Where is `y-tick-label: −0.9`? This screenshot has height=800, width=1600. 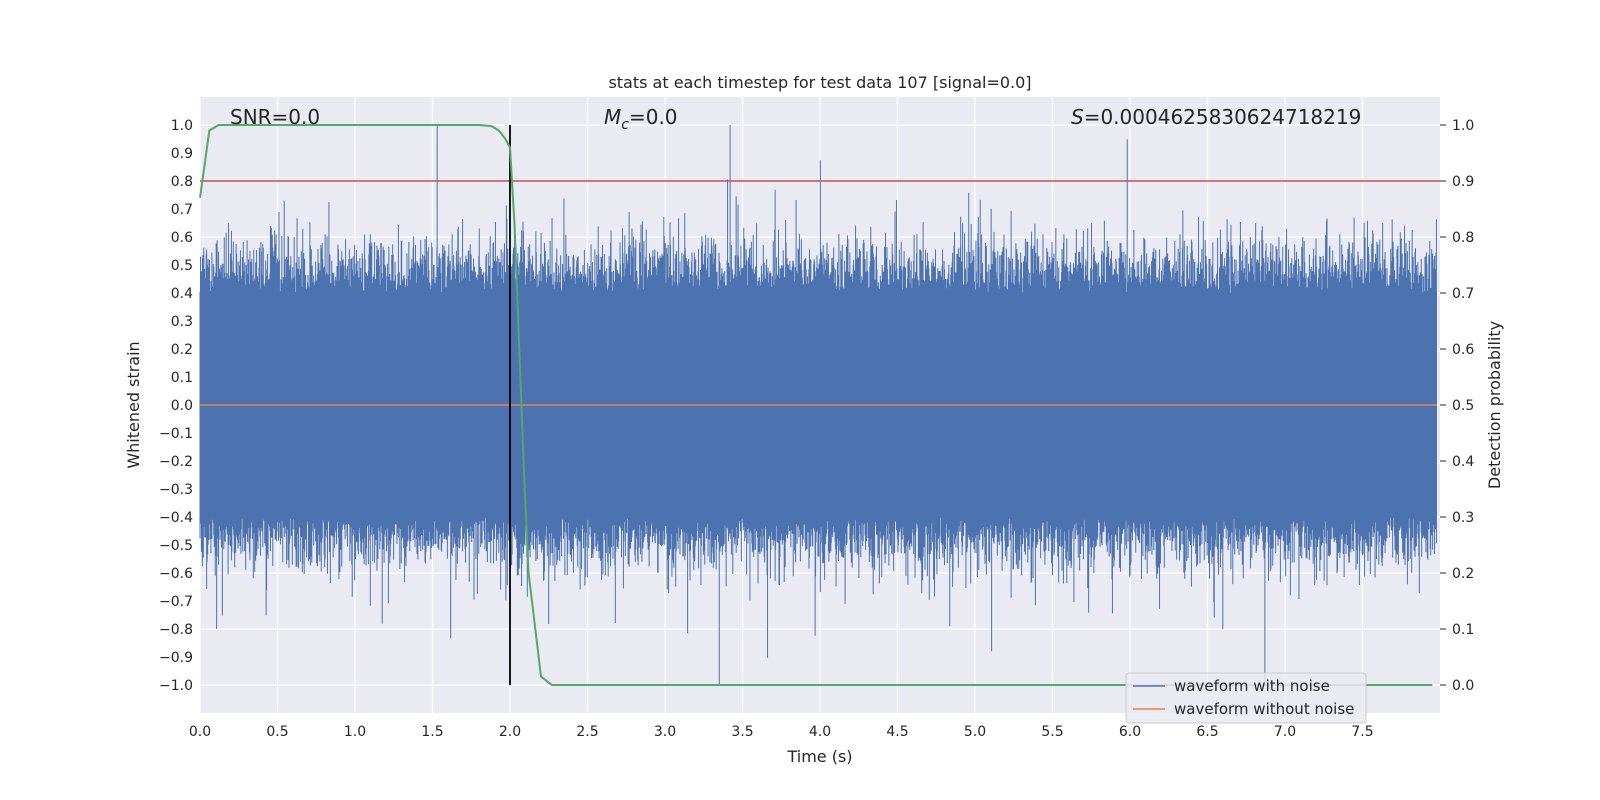
y-tick-label: −0.9 is located at coordinates (176, 658).